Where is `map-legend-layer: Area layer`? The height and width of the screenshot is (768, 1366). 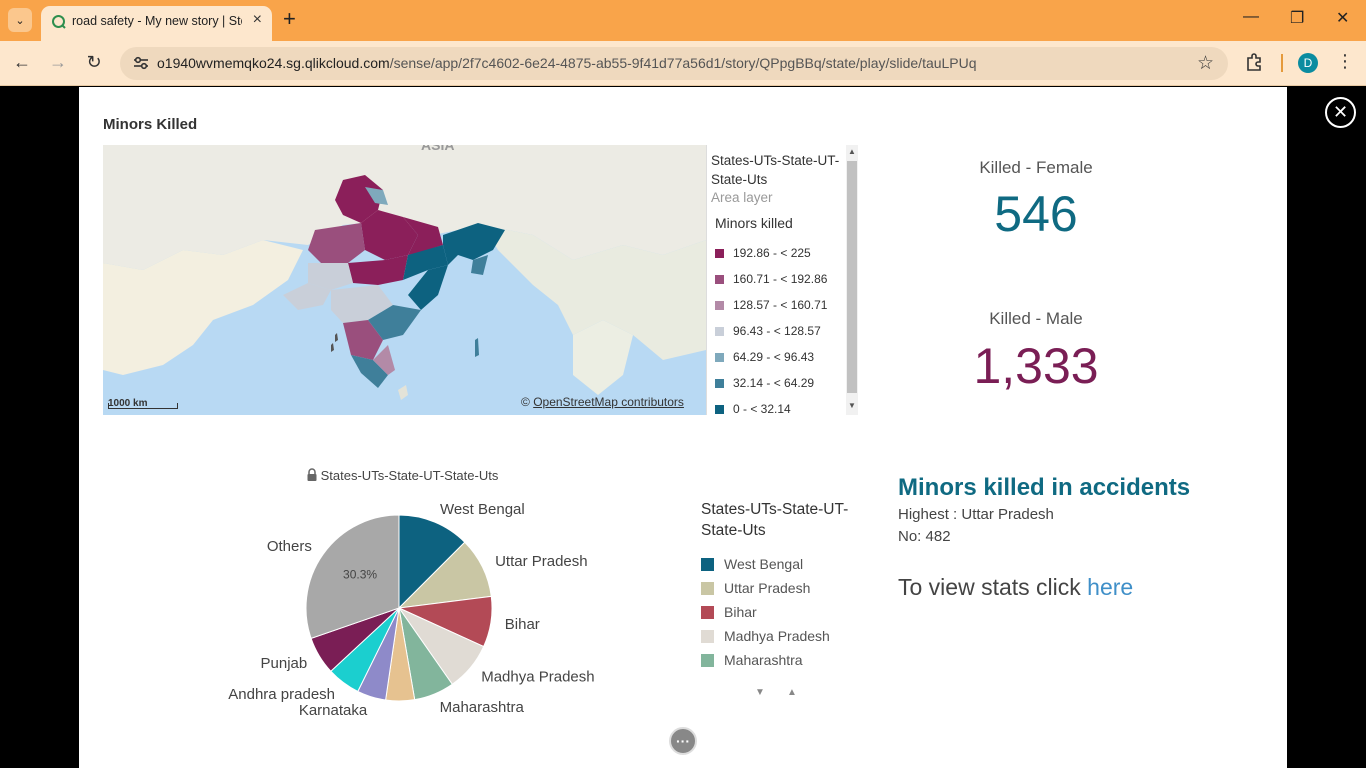
map-legend-layer: Area layer is located at coordinates (742, 197).